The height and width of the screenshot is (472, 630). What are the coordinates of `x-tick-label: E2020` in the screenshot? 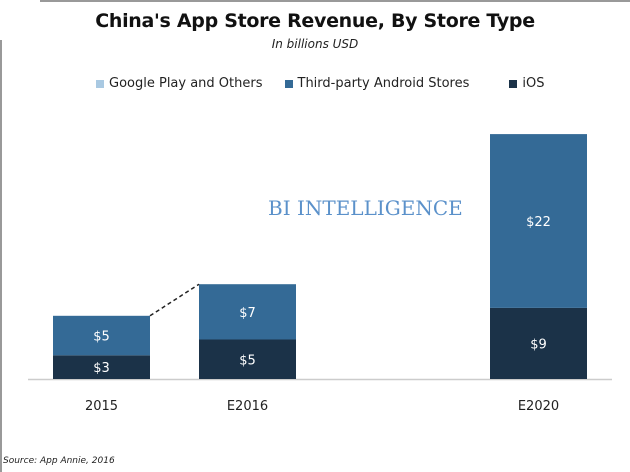 It's located at (538, 406).